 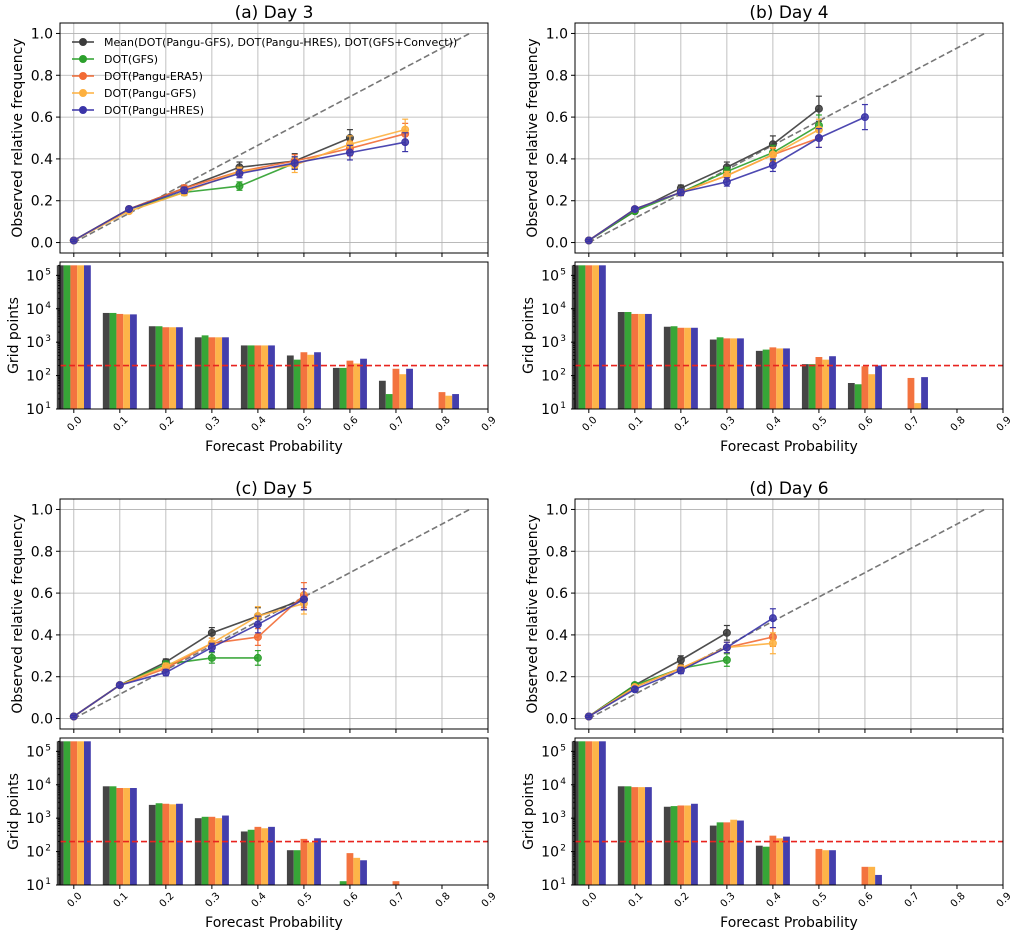 What do you see at coordinates (48, 406) in the screenshot?
I see `y-tick-exponent: 1` at bounding box center [48, 406].